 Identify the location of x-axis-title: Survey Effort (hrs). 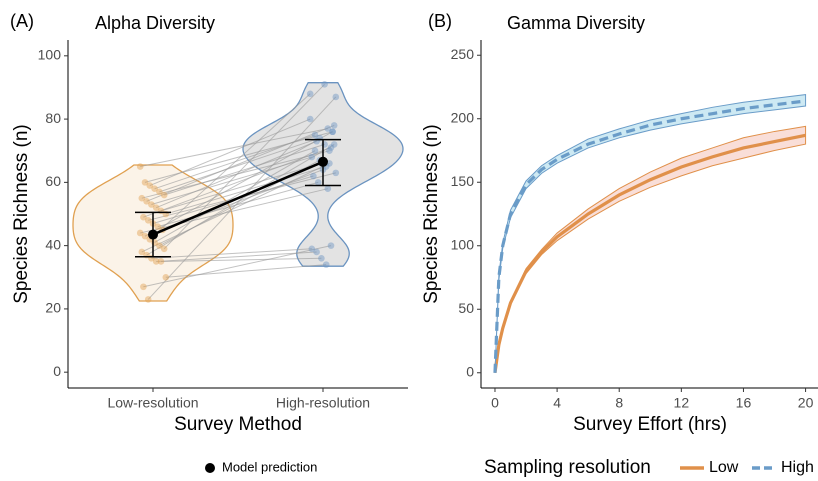
(650, 424).